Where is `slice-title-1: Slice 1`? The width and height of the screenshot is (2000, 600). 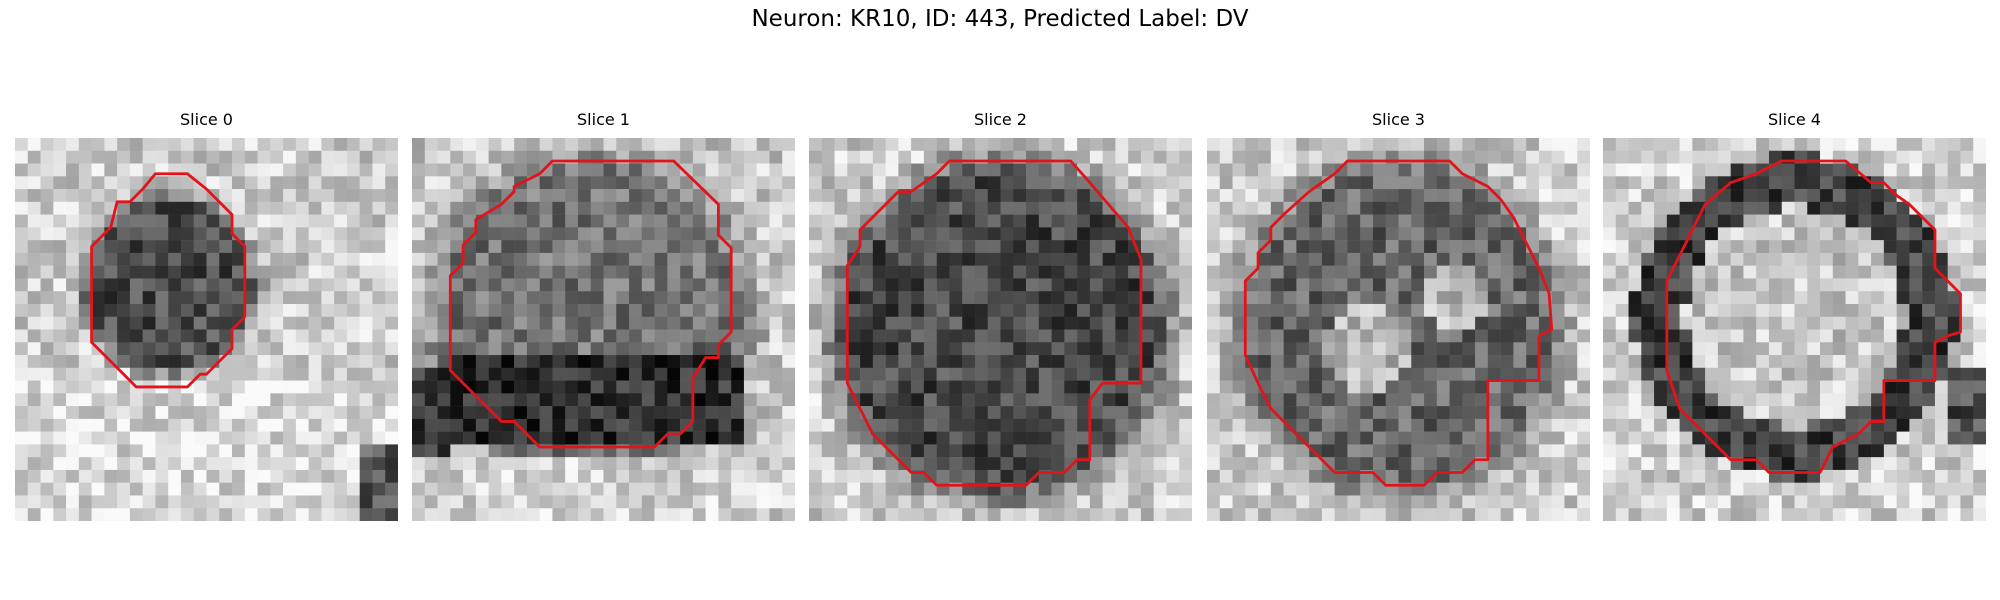
slice-title-1: Slice 1 is located at coordinates (603, 120).